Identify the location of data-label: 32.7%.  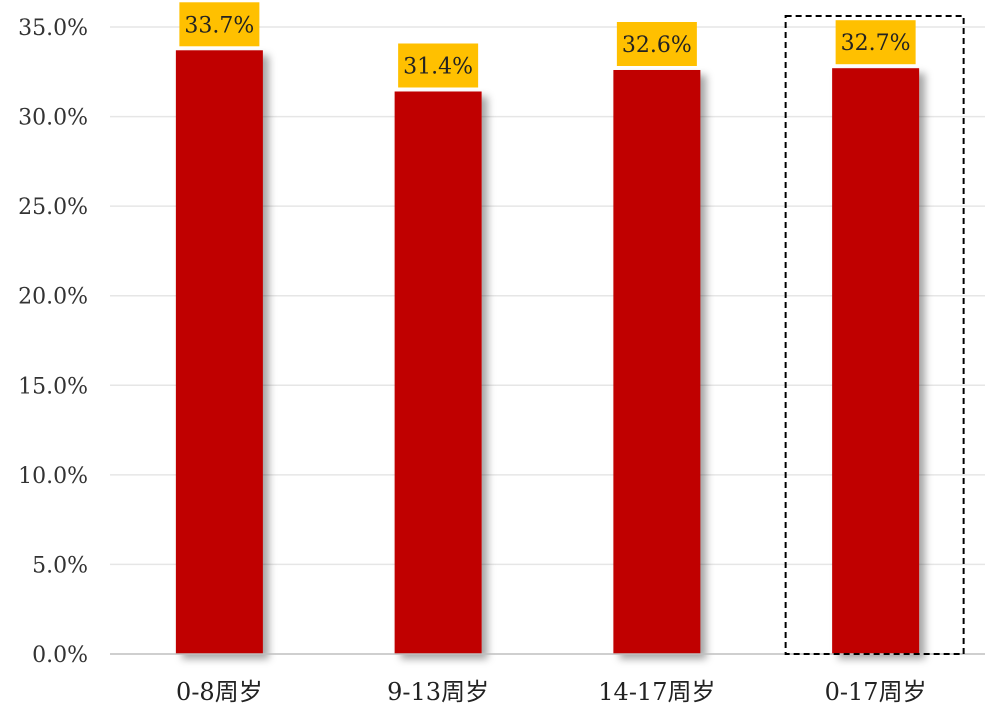
(876, 43).